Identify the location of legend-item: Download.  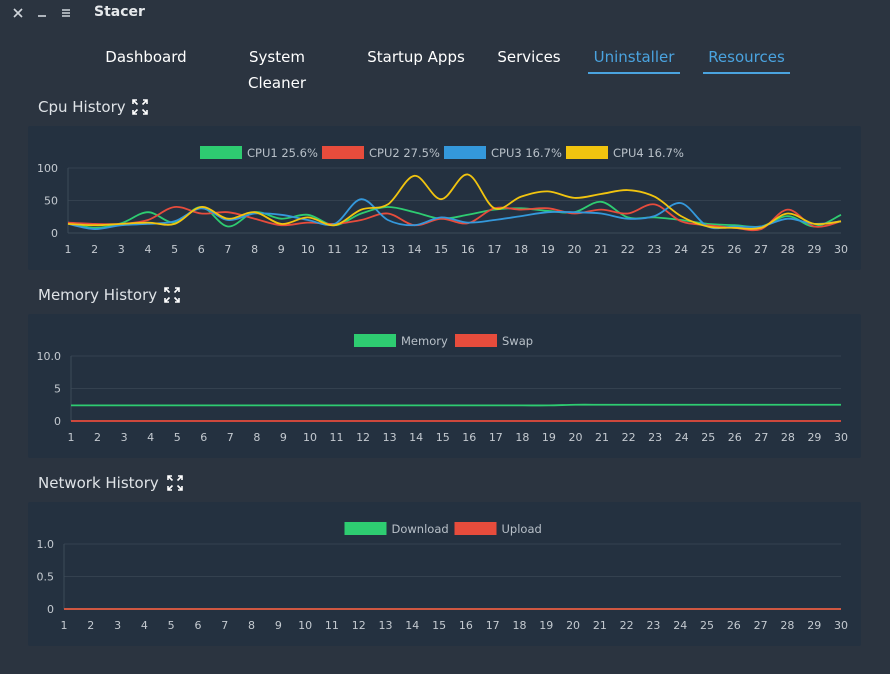
(396, 529).